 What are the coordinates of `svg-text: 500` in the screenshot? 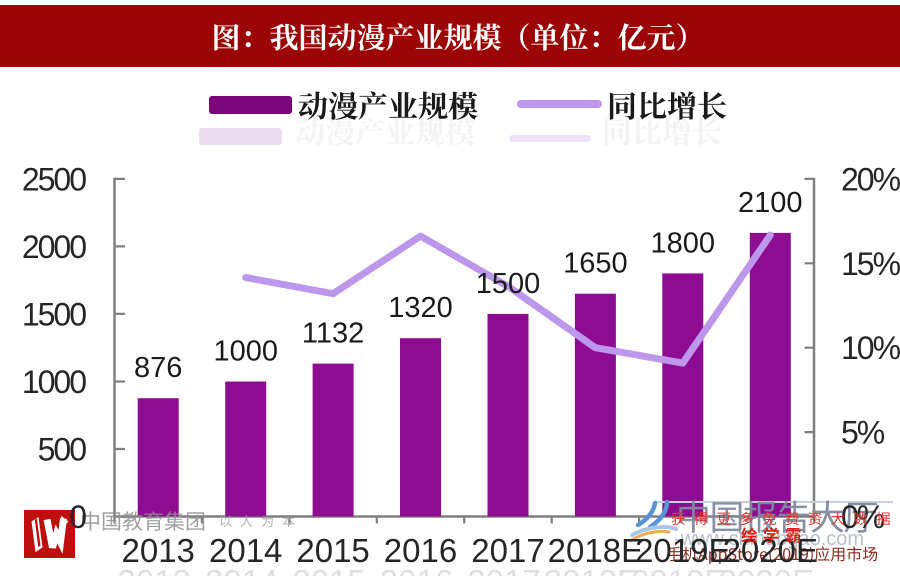 It's located at (62, 450).